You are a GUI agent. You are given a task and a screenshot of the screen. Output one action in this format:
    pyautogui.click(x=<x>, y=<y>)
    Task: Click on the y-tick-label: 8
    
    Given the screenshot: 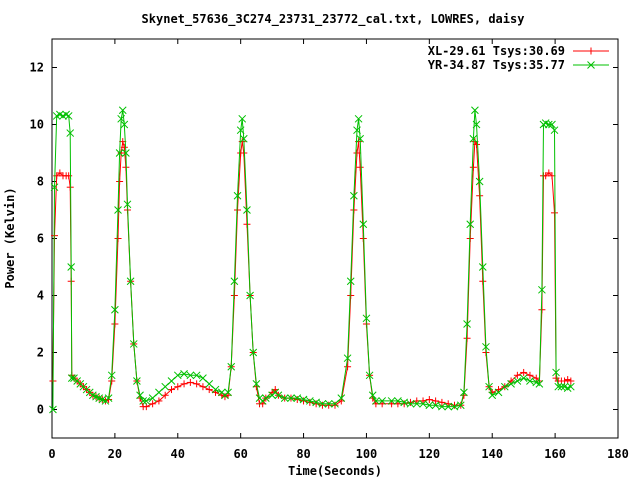 What is the action you would take?
    pyautogui.click(x=40, y=182)
    